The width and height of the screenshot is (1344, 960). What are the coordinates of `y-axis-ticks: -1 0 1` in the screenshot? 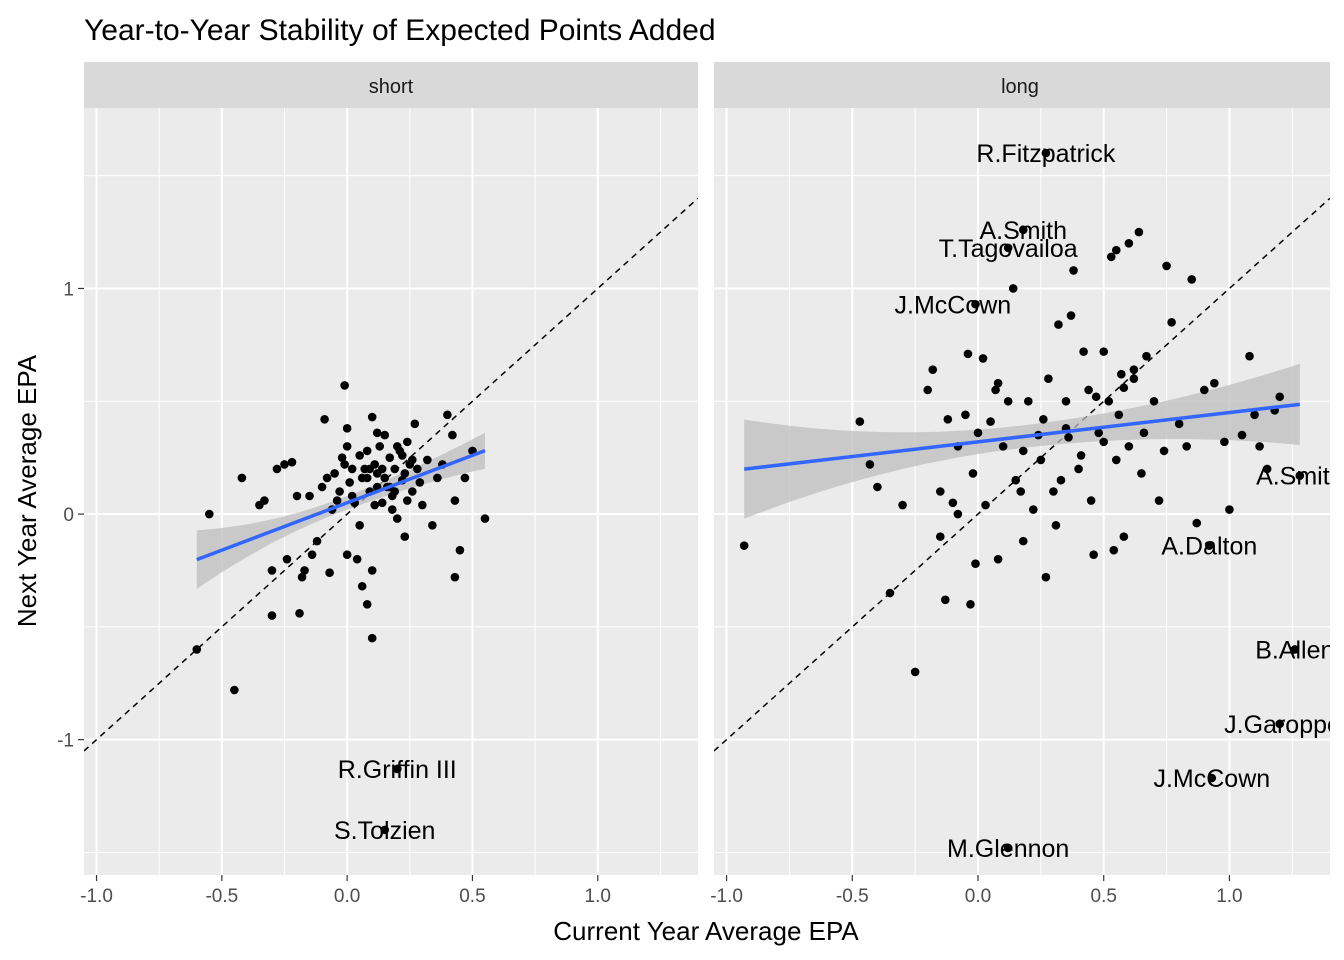 It's located at (70, 515).